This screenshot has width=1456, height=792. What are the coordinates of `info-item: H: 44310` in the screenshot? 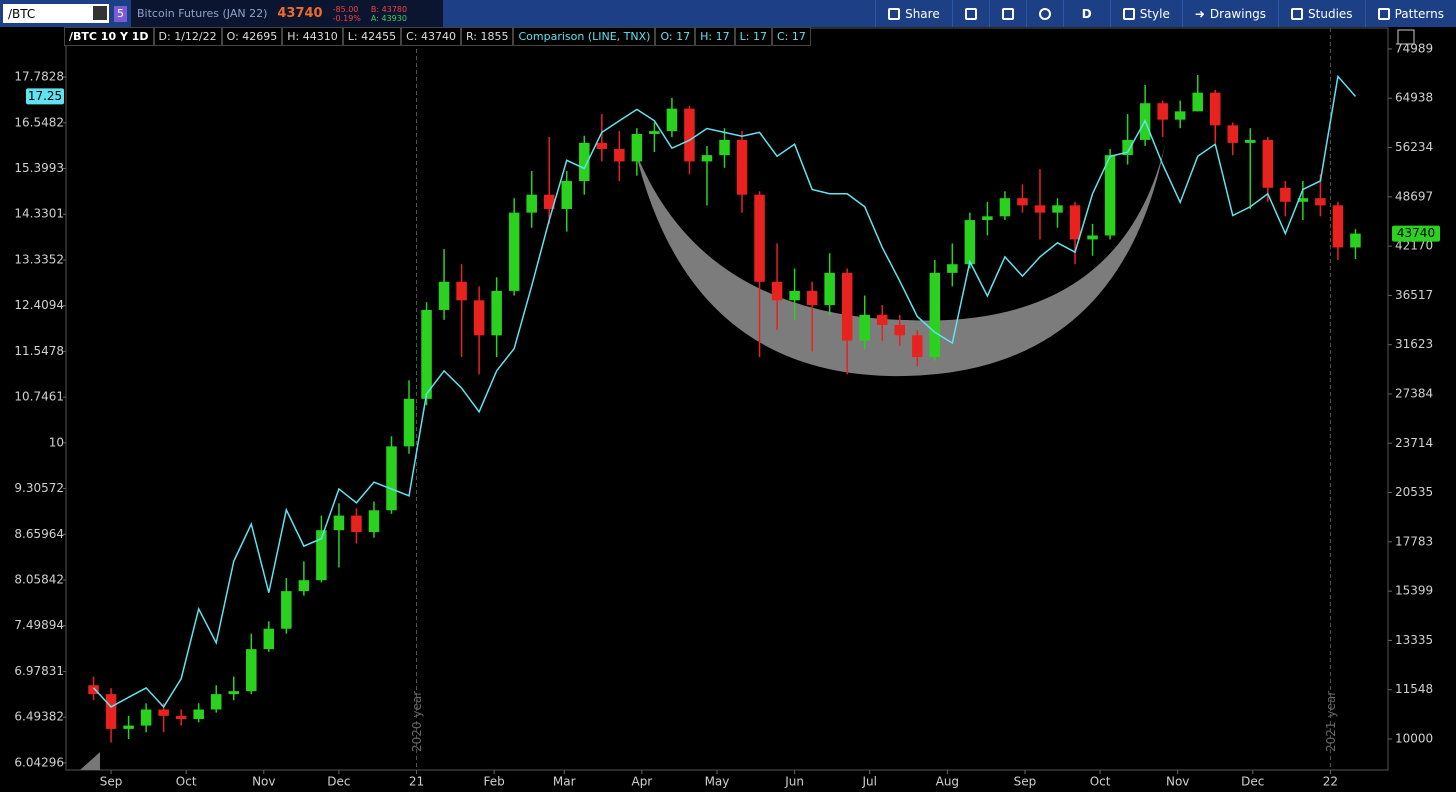 It's located at (312, 36).